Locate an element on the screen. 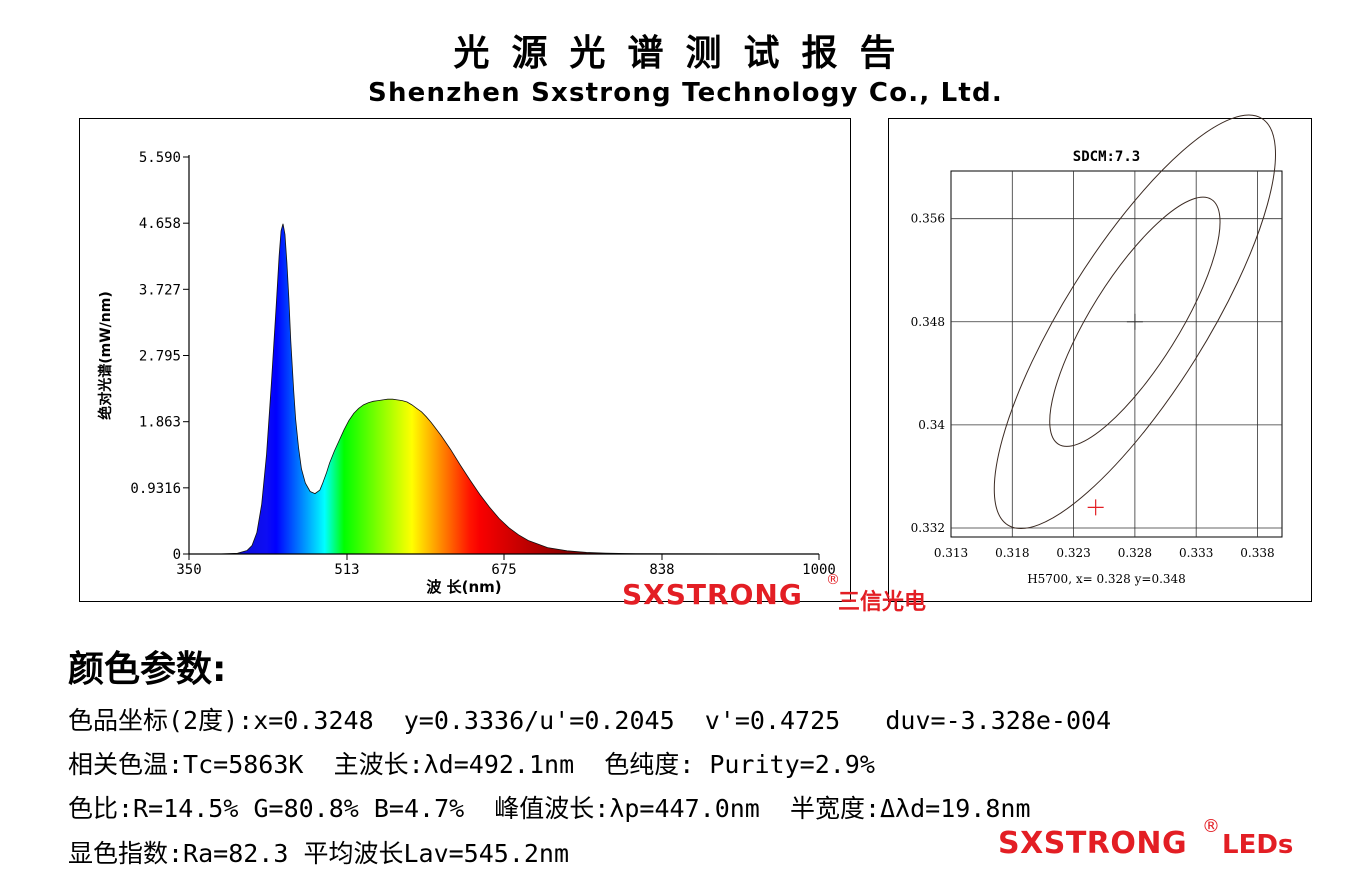  y-axis-label: 绝对光谱(mW/nm) is located at coordinates (105, 355).